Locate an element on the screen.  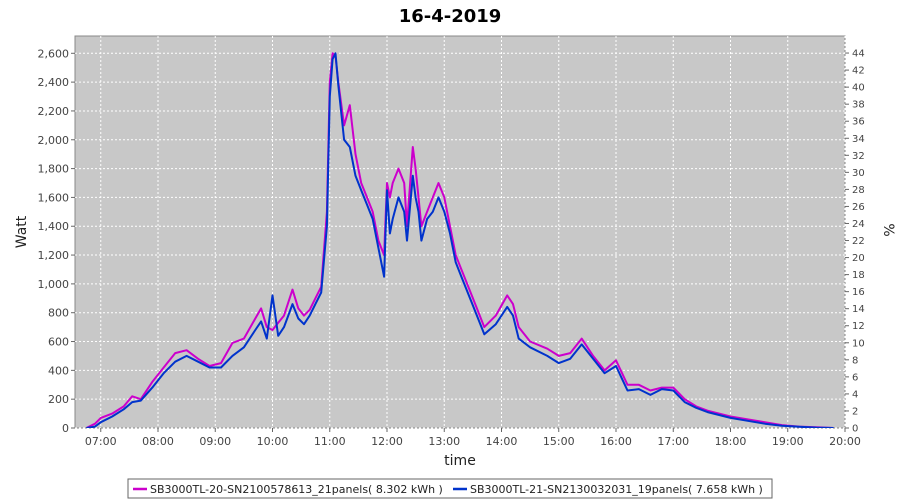
y-tick-label: 200 is located at coordinates (58, 399).